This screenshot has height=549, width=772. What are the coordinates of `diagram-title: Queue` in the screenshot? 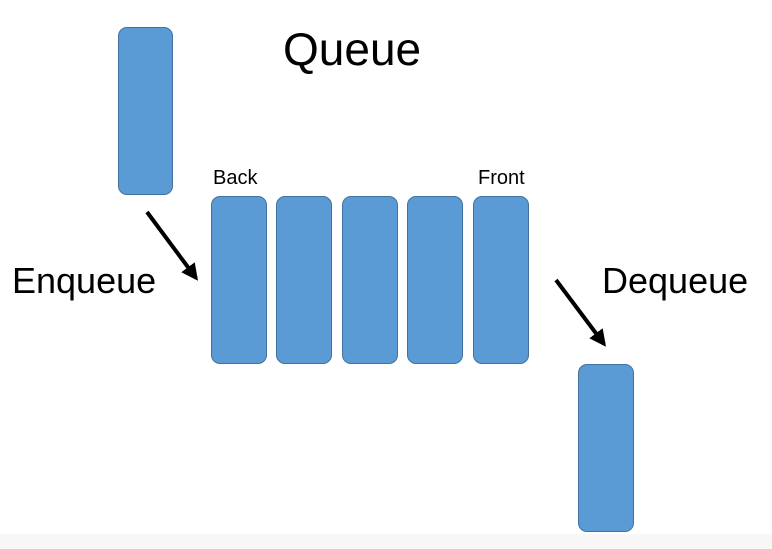 It's located at (352, 49).